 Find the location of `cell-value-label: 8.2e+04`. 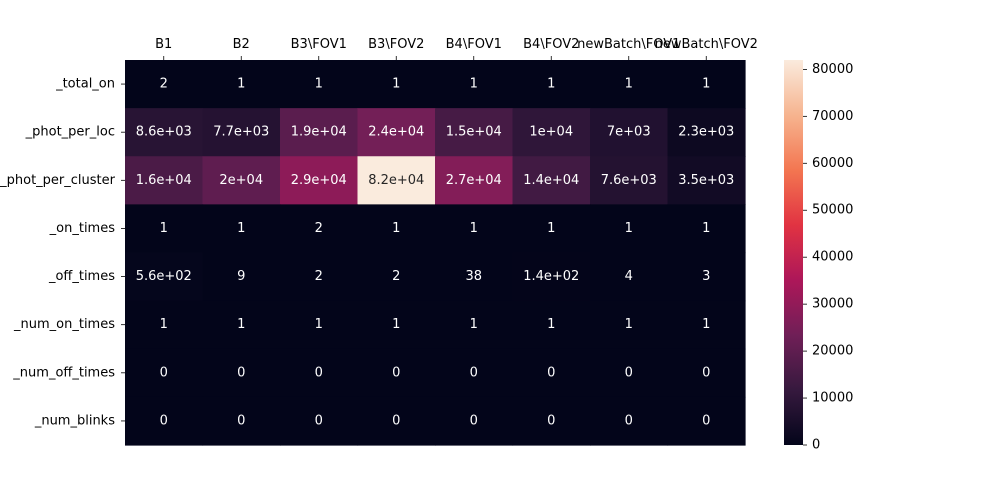

cell-value-label: 8.2e+04 is located at coordinates (396, 180).